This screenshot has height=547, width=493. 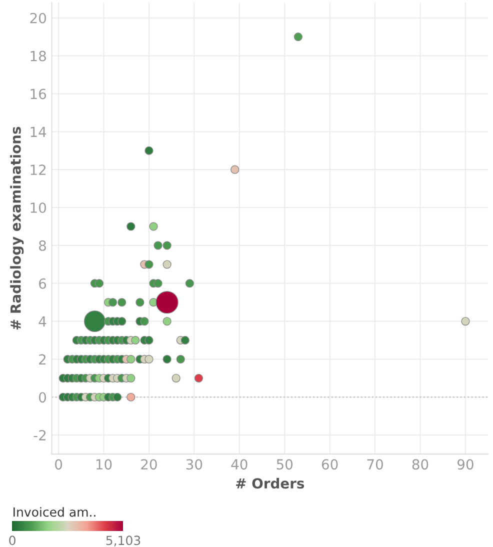 I want to click on x-tick-label: 30, so click(x=194, y=464).